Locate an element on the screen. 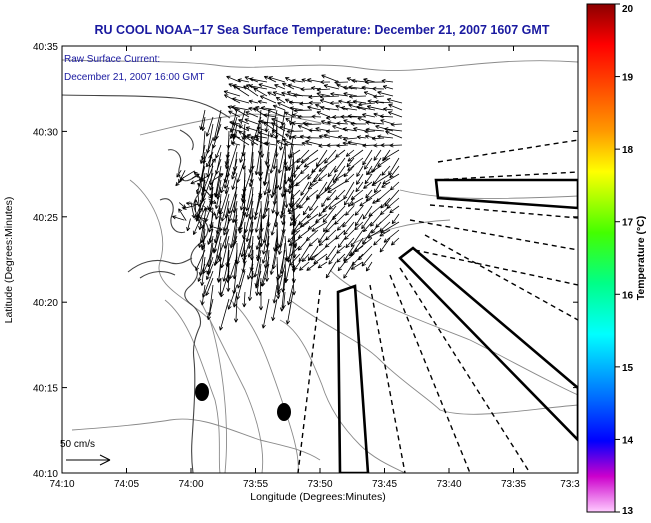 This screenshot has width=651, height=523. colorbar-tick-label: 13 is located at coordinates (628, 511).